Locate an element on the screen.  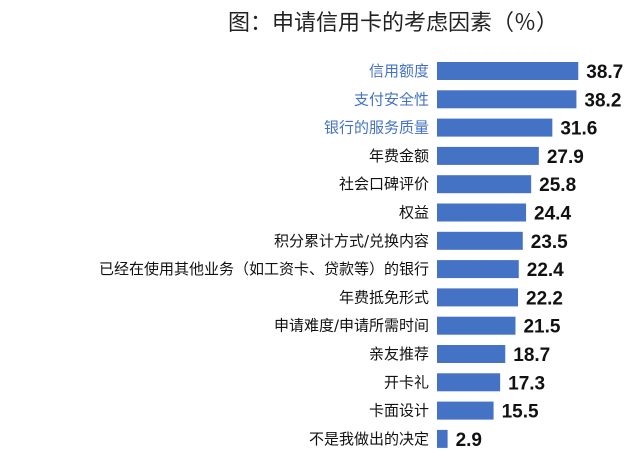
value-label: 18.7 is located at coordinates (531, 355).